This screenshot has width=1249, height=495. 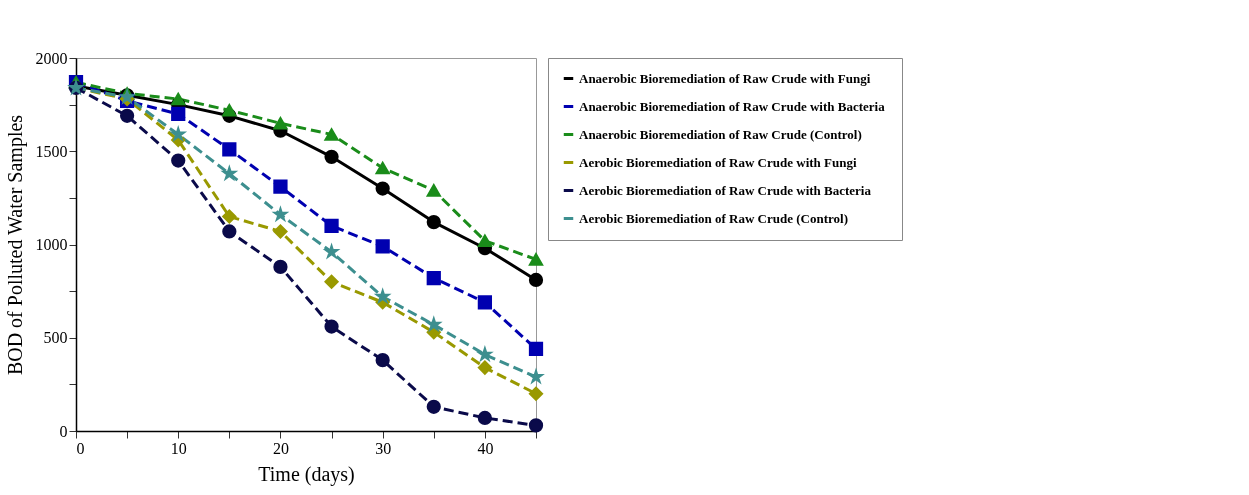 I want to click on y-axis-title: BOD of Polluted Water Samples, so click(x=15, y=245).